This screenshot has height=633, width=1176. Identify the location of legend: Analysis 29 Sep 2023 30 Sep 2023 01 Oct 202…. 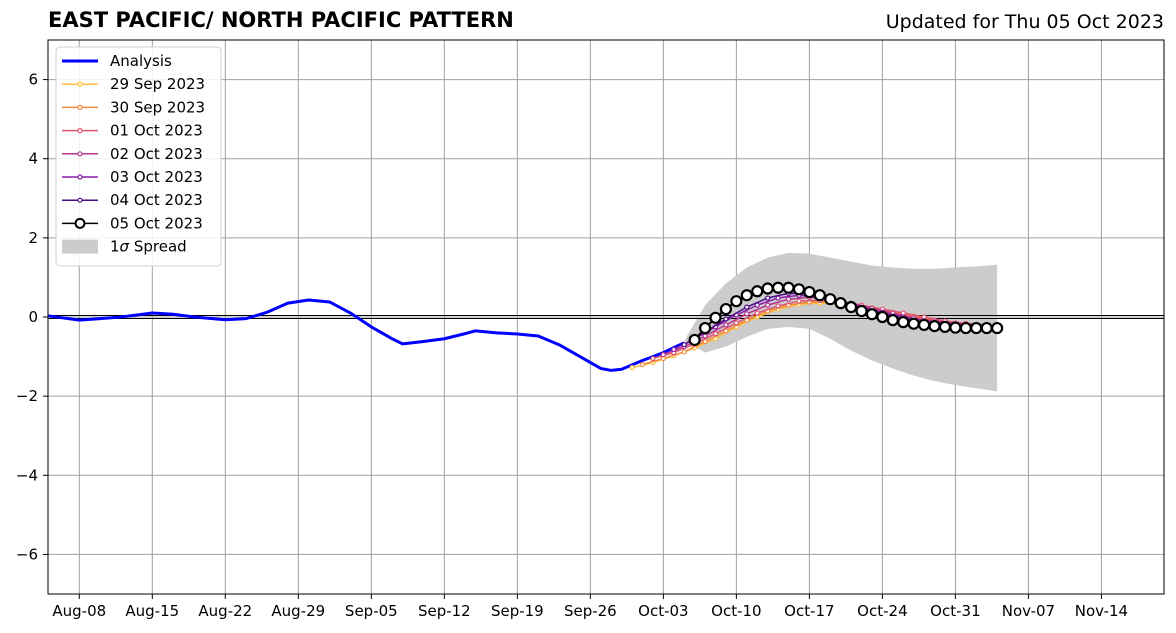
(138, 156).